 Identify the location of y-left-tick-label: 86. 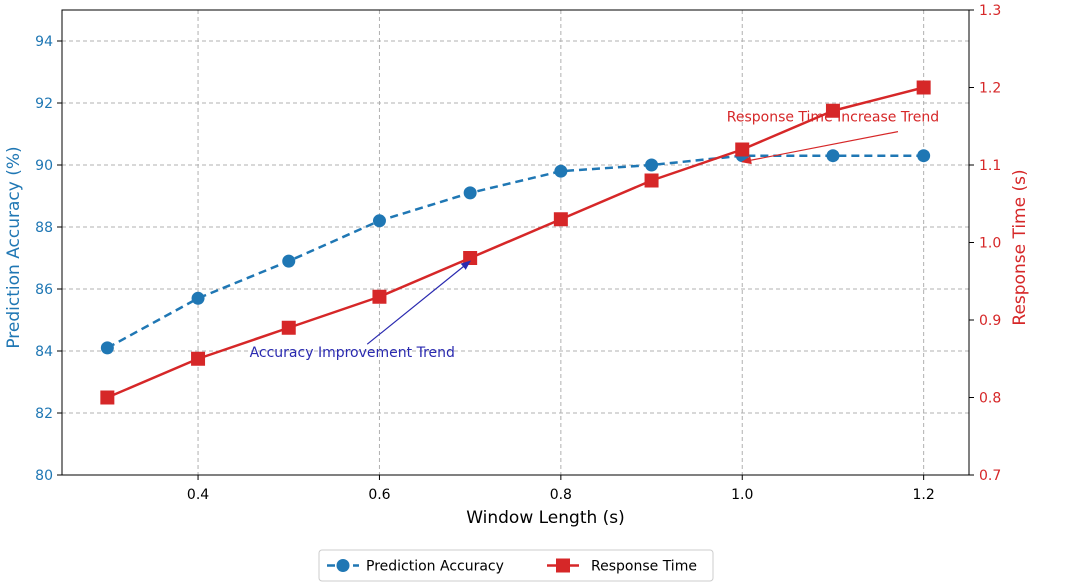
(44, 290).